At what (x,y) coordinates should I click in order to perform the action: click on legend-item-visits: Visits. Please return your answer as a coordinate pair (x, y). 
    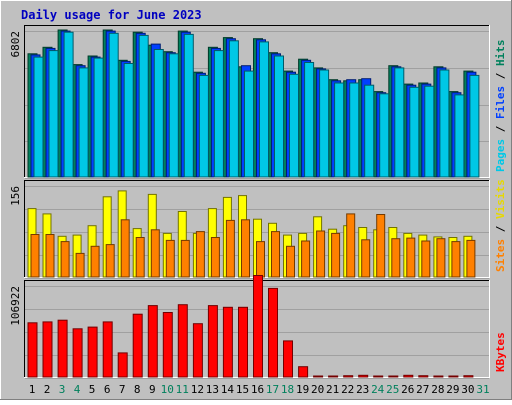
    Looking at the image, I should click on (500, 199).